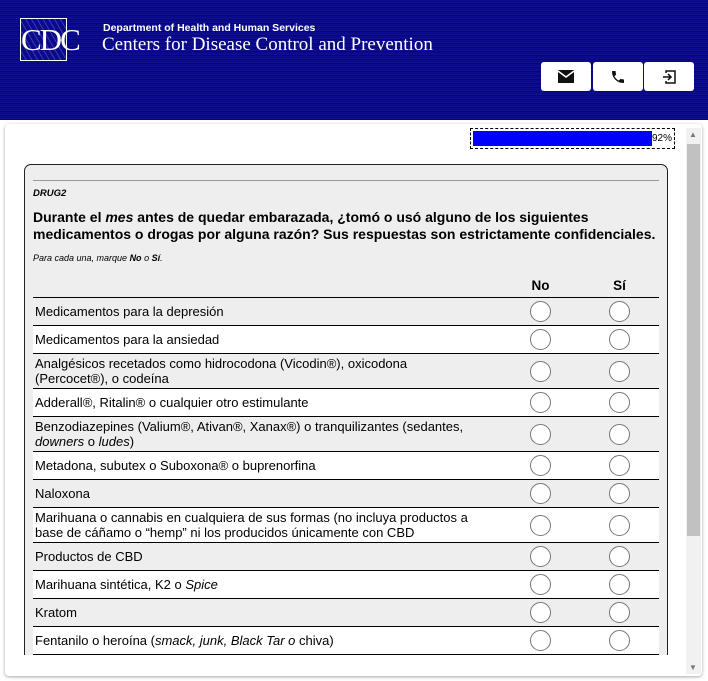  I want to click on column-headers: No Sí, so click(346, 288).